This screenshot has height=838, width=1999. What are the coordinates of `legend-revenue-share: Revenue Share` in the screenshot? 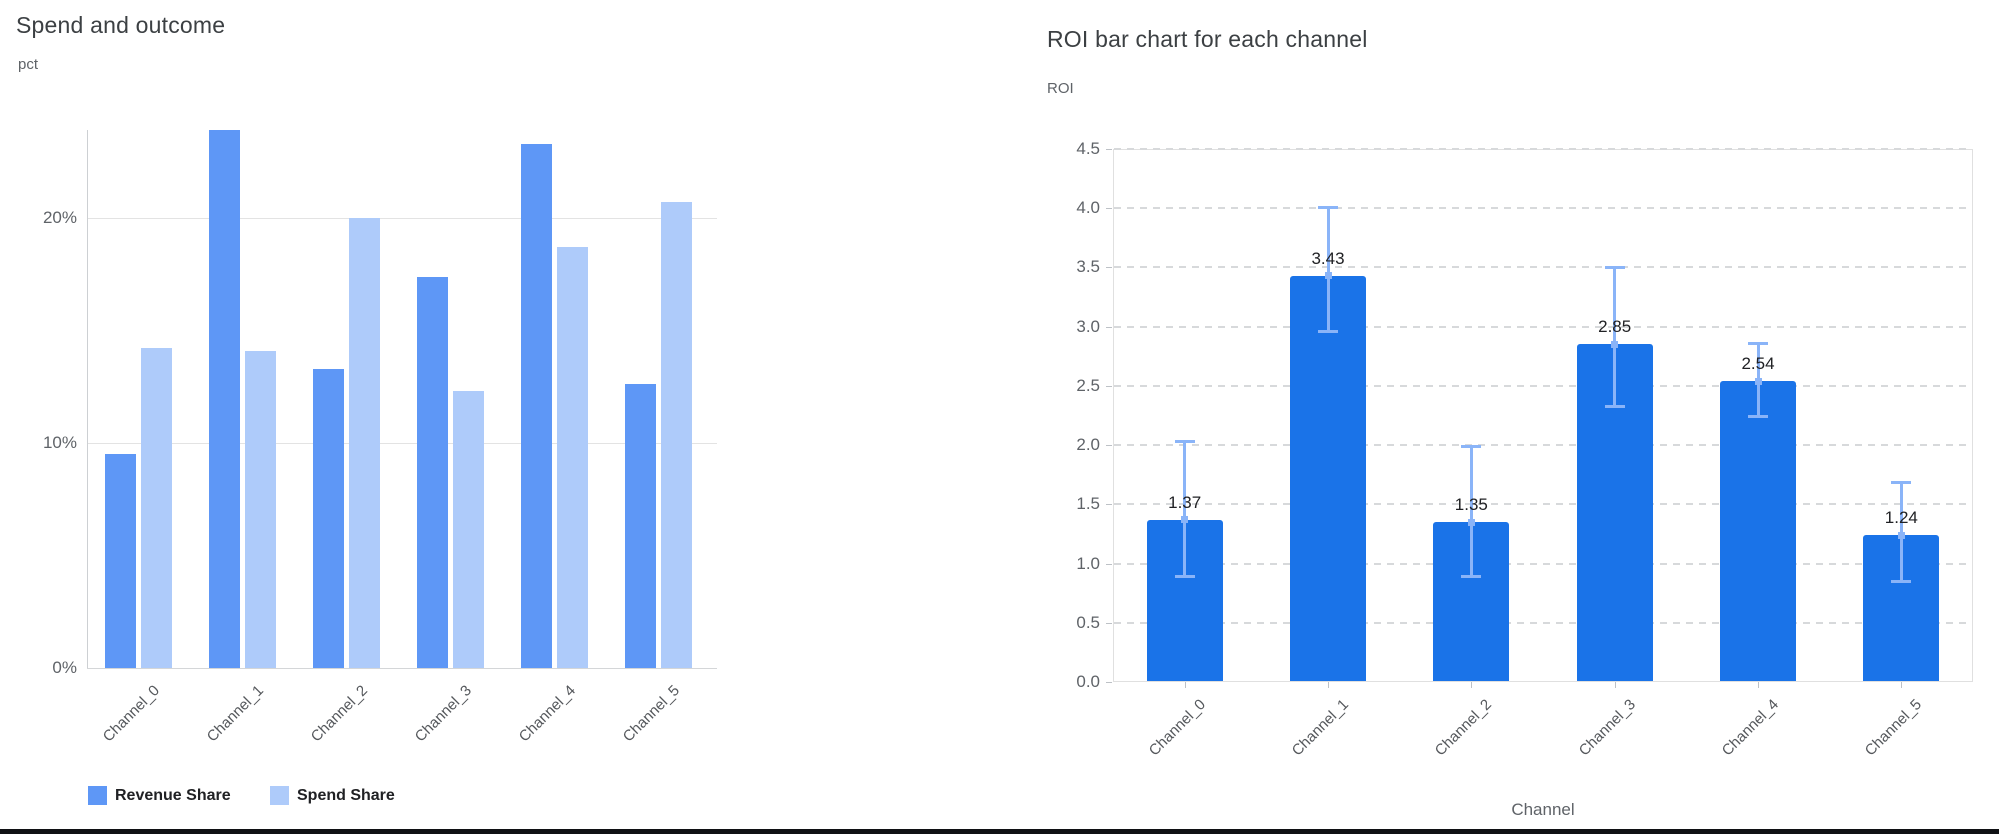 It's located at (159, 795).